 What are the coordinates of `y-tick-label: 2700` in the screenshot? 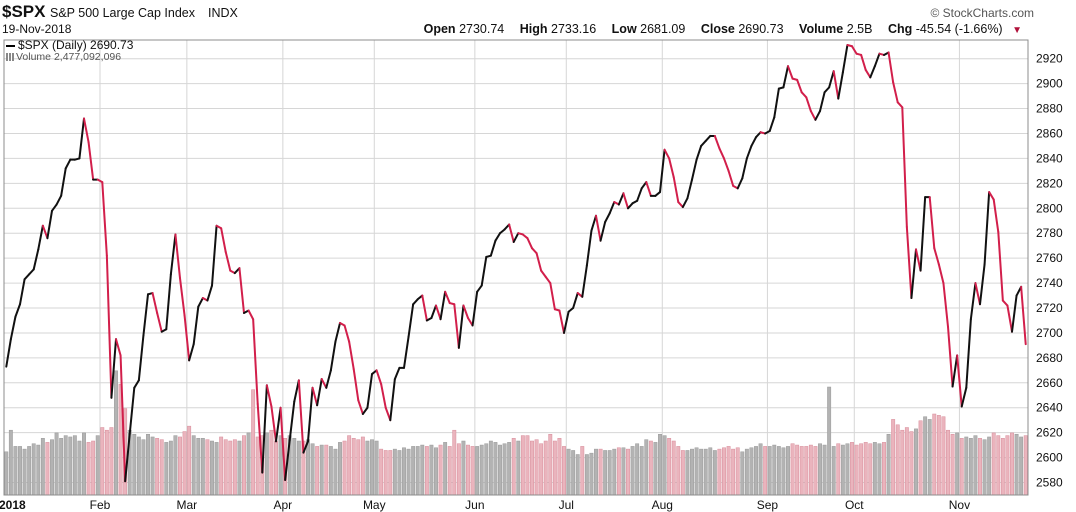 It's located at (1049, 333).